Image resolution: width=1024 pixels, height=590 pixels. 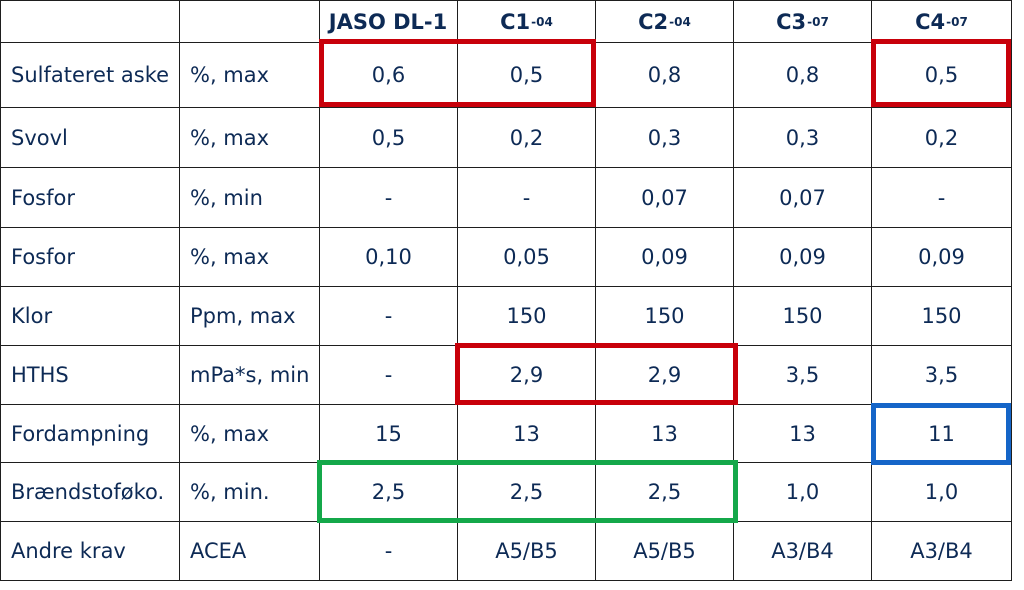 What do you see at coordinates (249, 375) in the screenshot?
I see `row-unit: mPa*s, min` at bounding box center [249, 375].